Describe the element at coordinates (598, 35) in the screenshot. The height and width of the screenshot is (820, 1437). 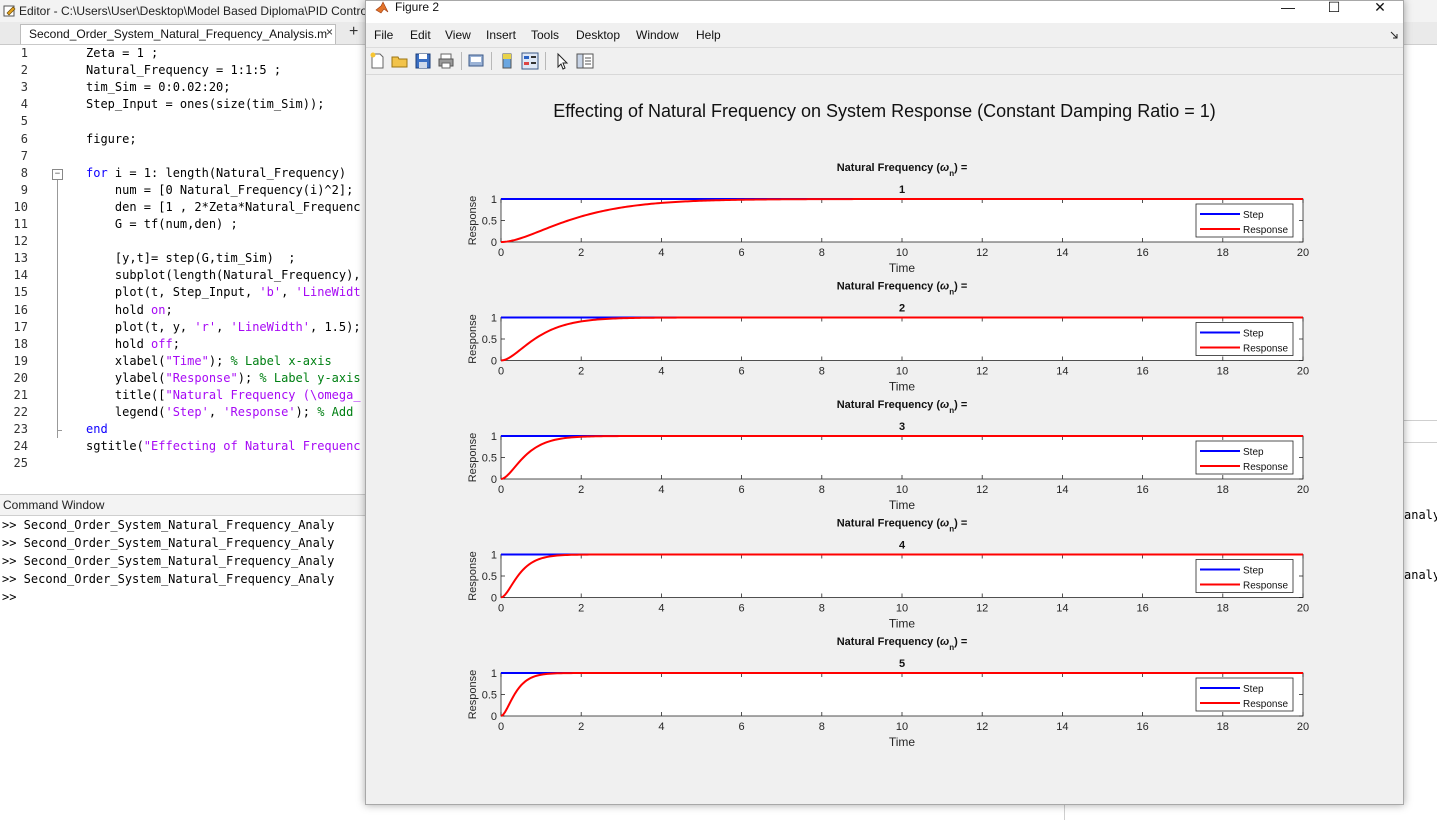
I see `menu-desktop: Desktop` at that location.